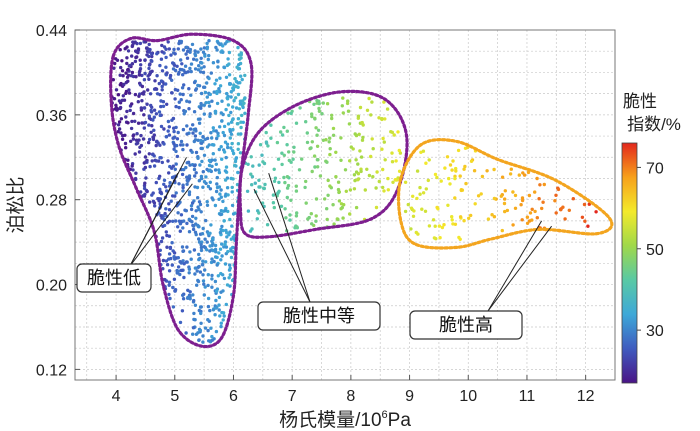 This screenshot has width=700, height=431. What do you see at coordinates (466, 325) in the screenshot?
I see `annotation-box` at bounding box center [466, 325].